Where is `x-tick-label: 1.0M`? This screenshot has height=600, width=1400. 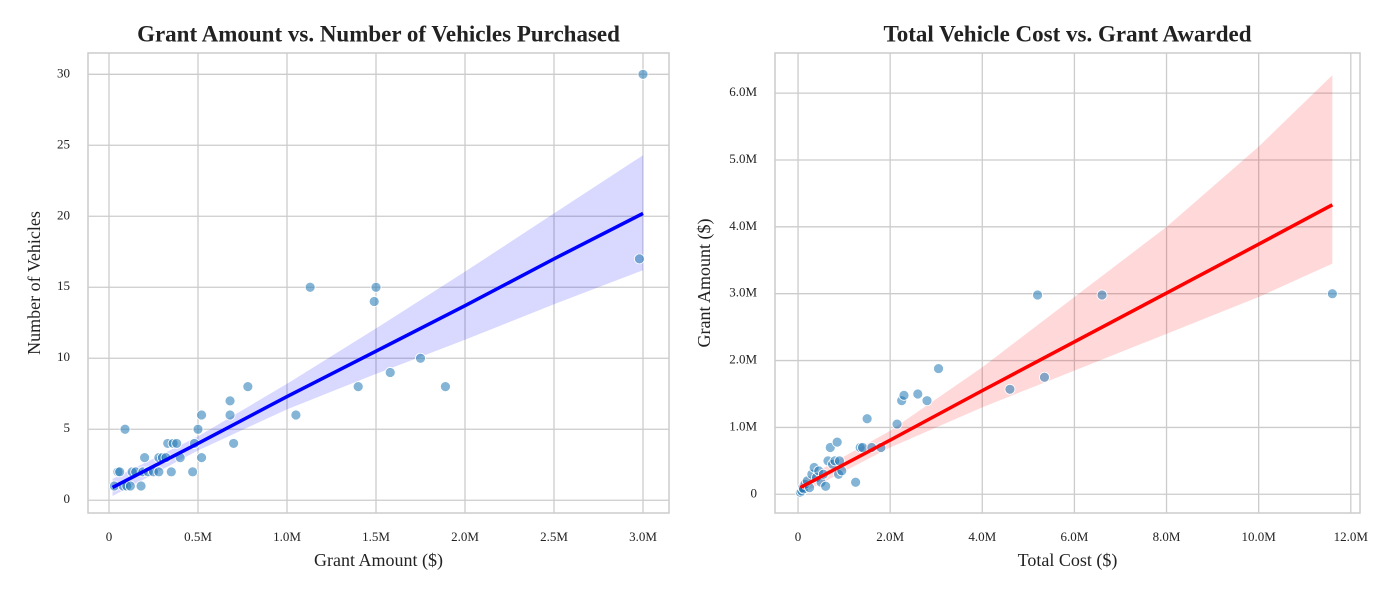 x-tick-label: 1.0M is located at coordinates (287, 536).